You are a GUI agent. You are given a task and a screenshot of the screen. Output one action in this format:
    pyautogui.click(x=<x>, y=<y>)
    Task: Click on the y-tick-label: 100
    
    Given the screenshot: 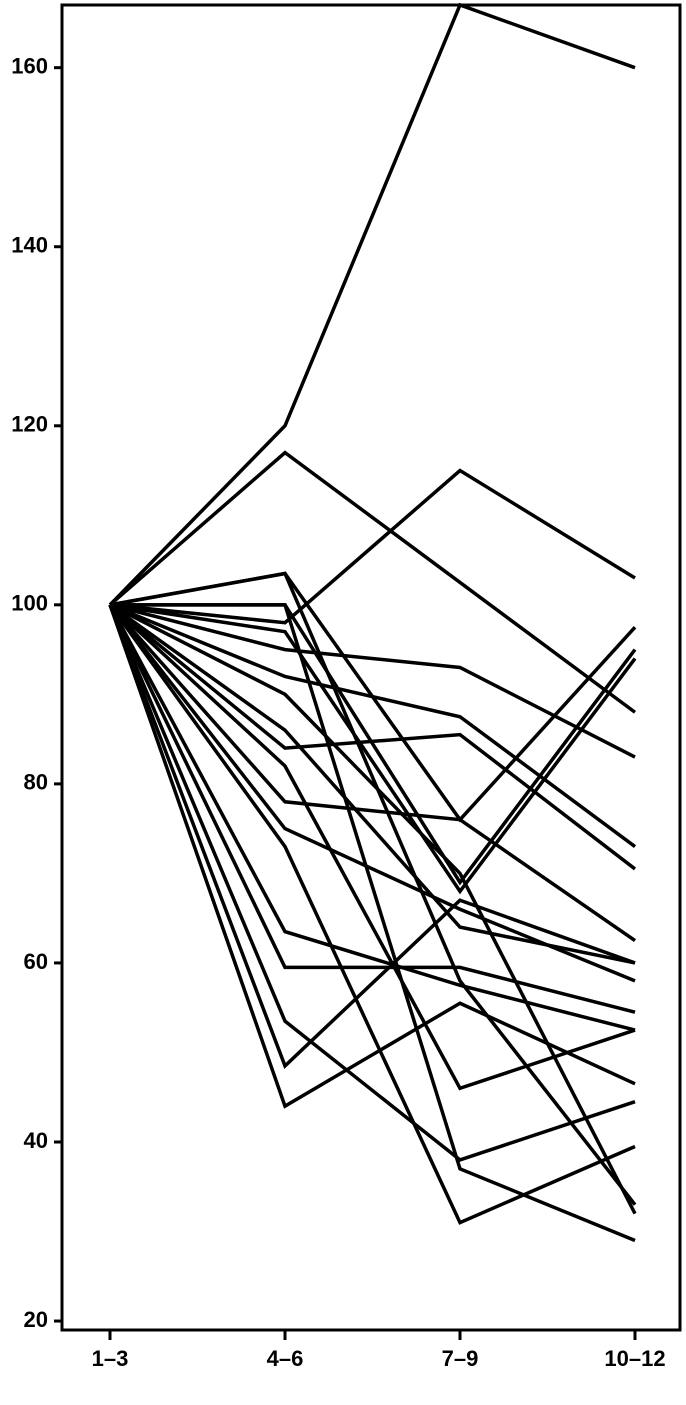 What is the action you would take?
    pyautogui.click(x=29, y=603)
    